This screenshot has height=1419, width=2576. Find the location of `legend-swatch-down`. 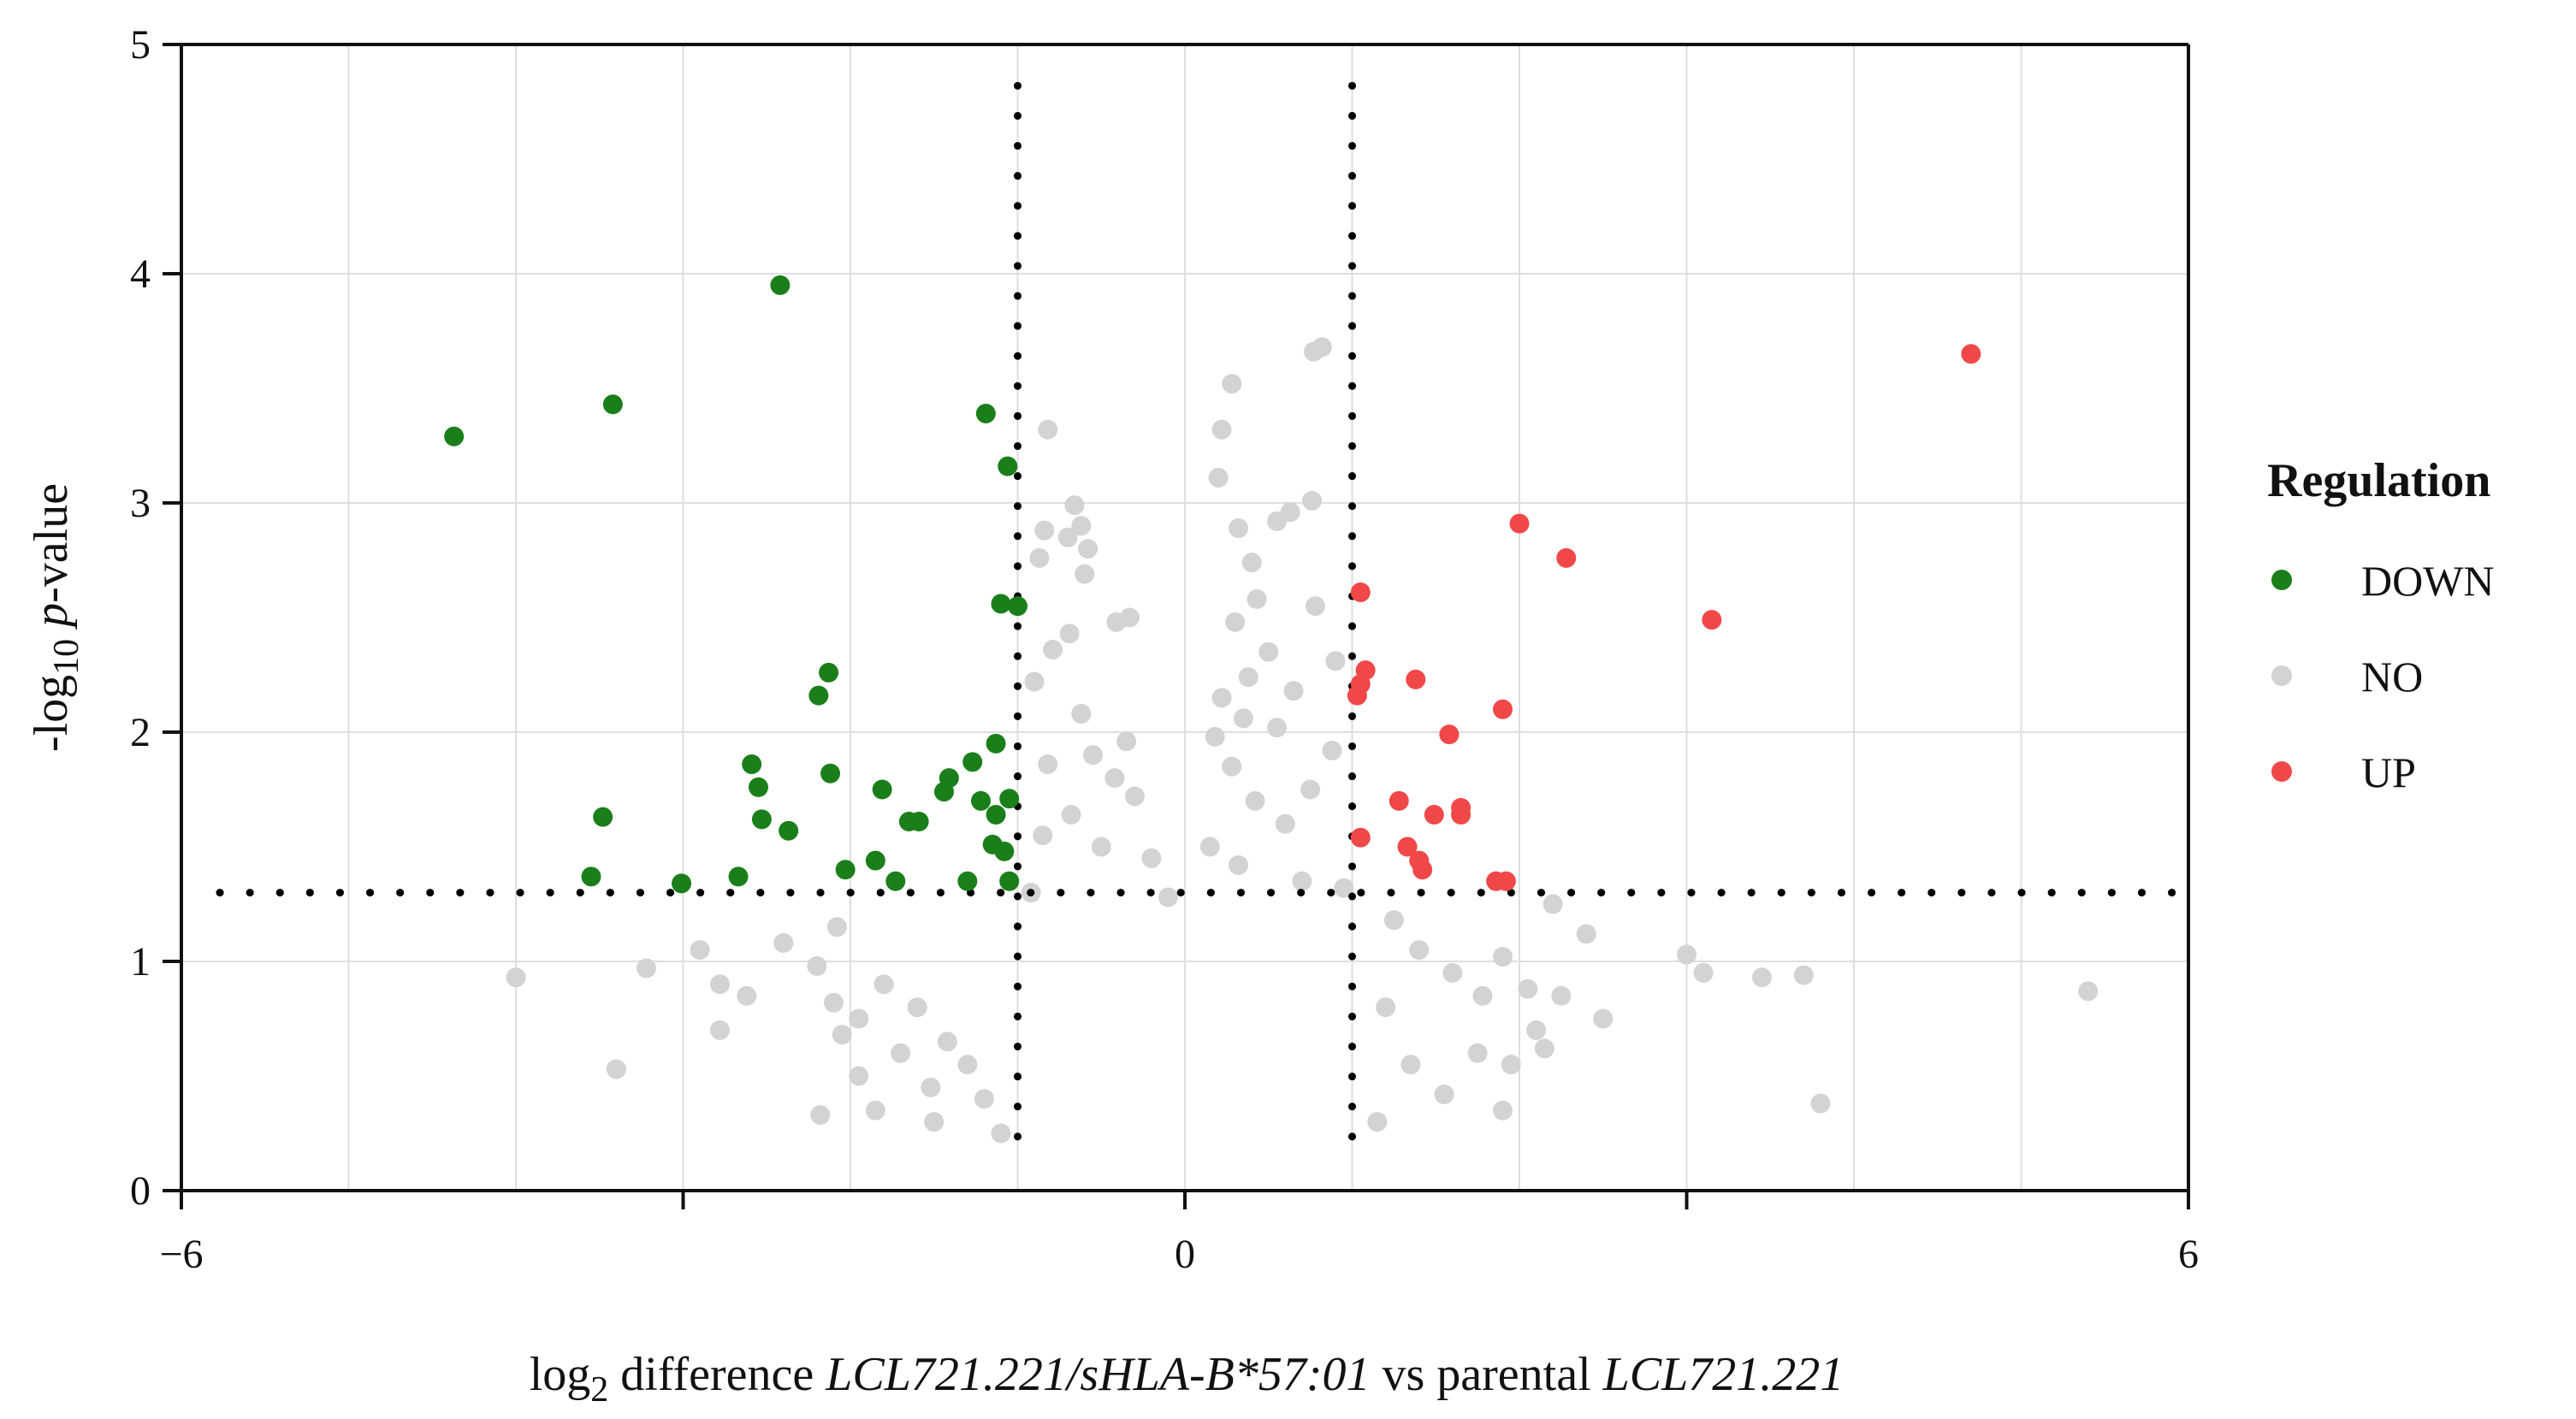

legend-swatch-down is located at coordinates (2281, 580).